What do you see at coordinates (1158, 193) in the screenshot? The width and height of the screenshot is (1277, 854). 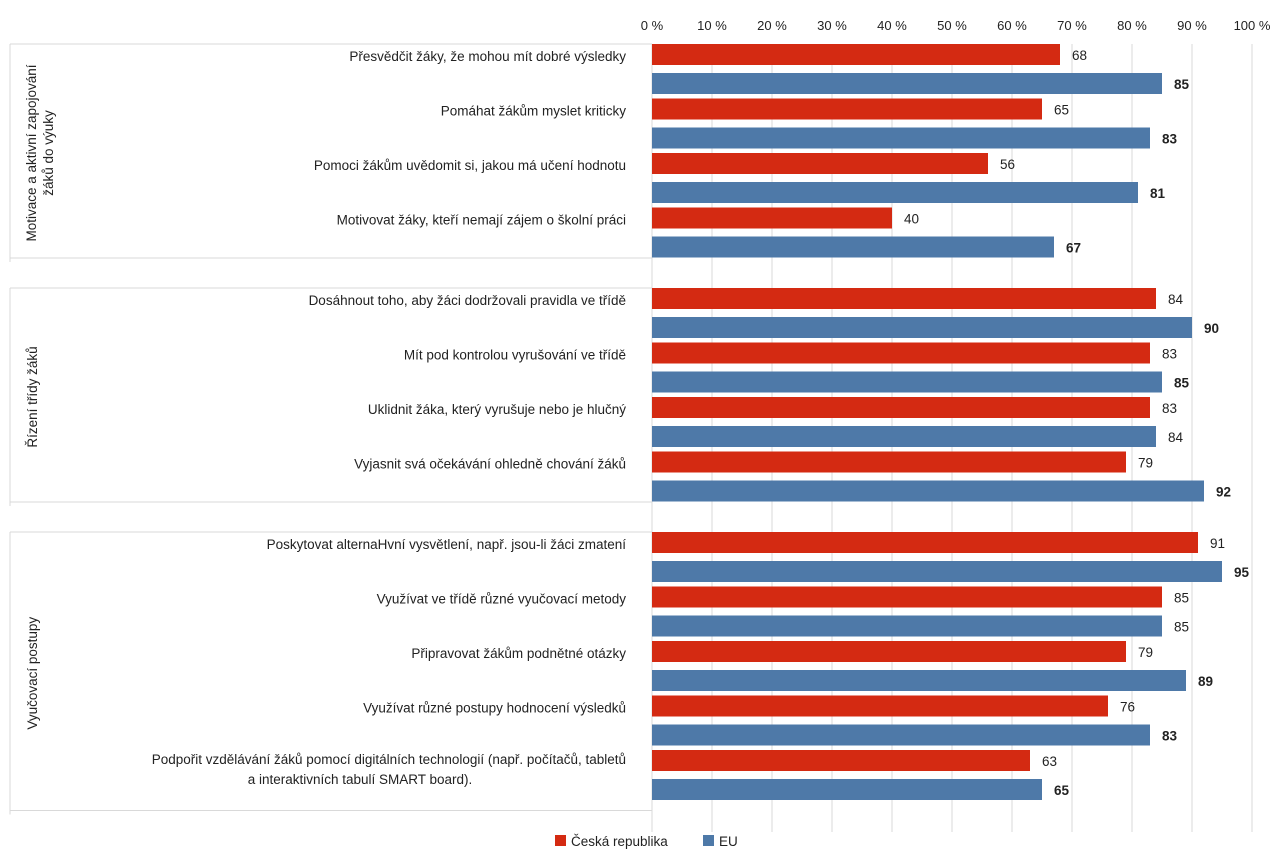 I see `value-label-eu: 81` at bounding box center [1158, 193].